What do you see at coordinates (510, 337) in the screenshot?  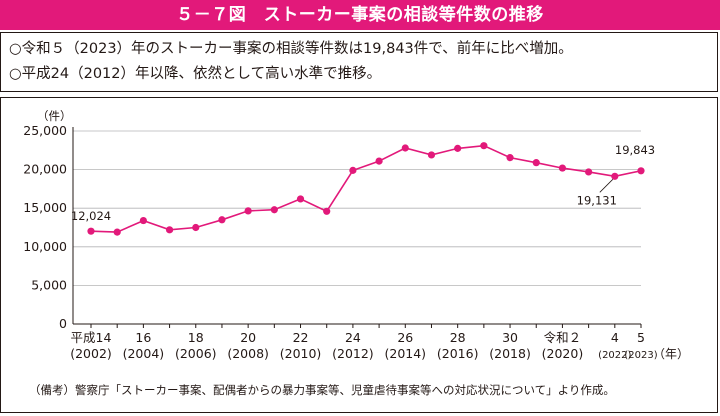 I see `x-tick-label: 30` at bounding box center [510, 337].